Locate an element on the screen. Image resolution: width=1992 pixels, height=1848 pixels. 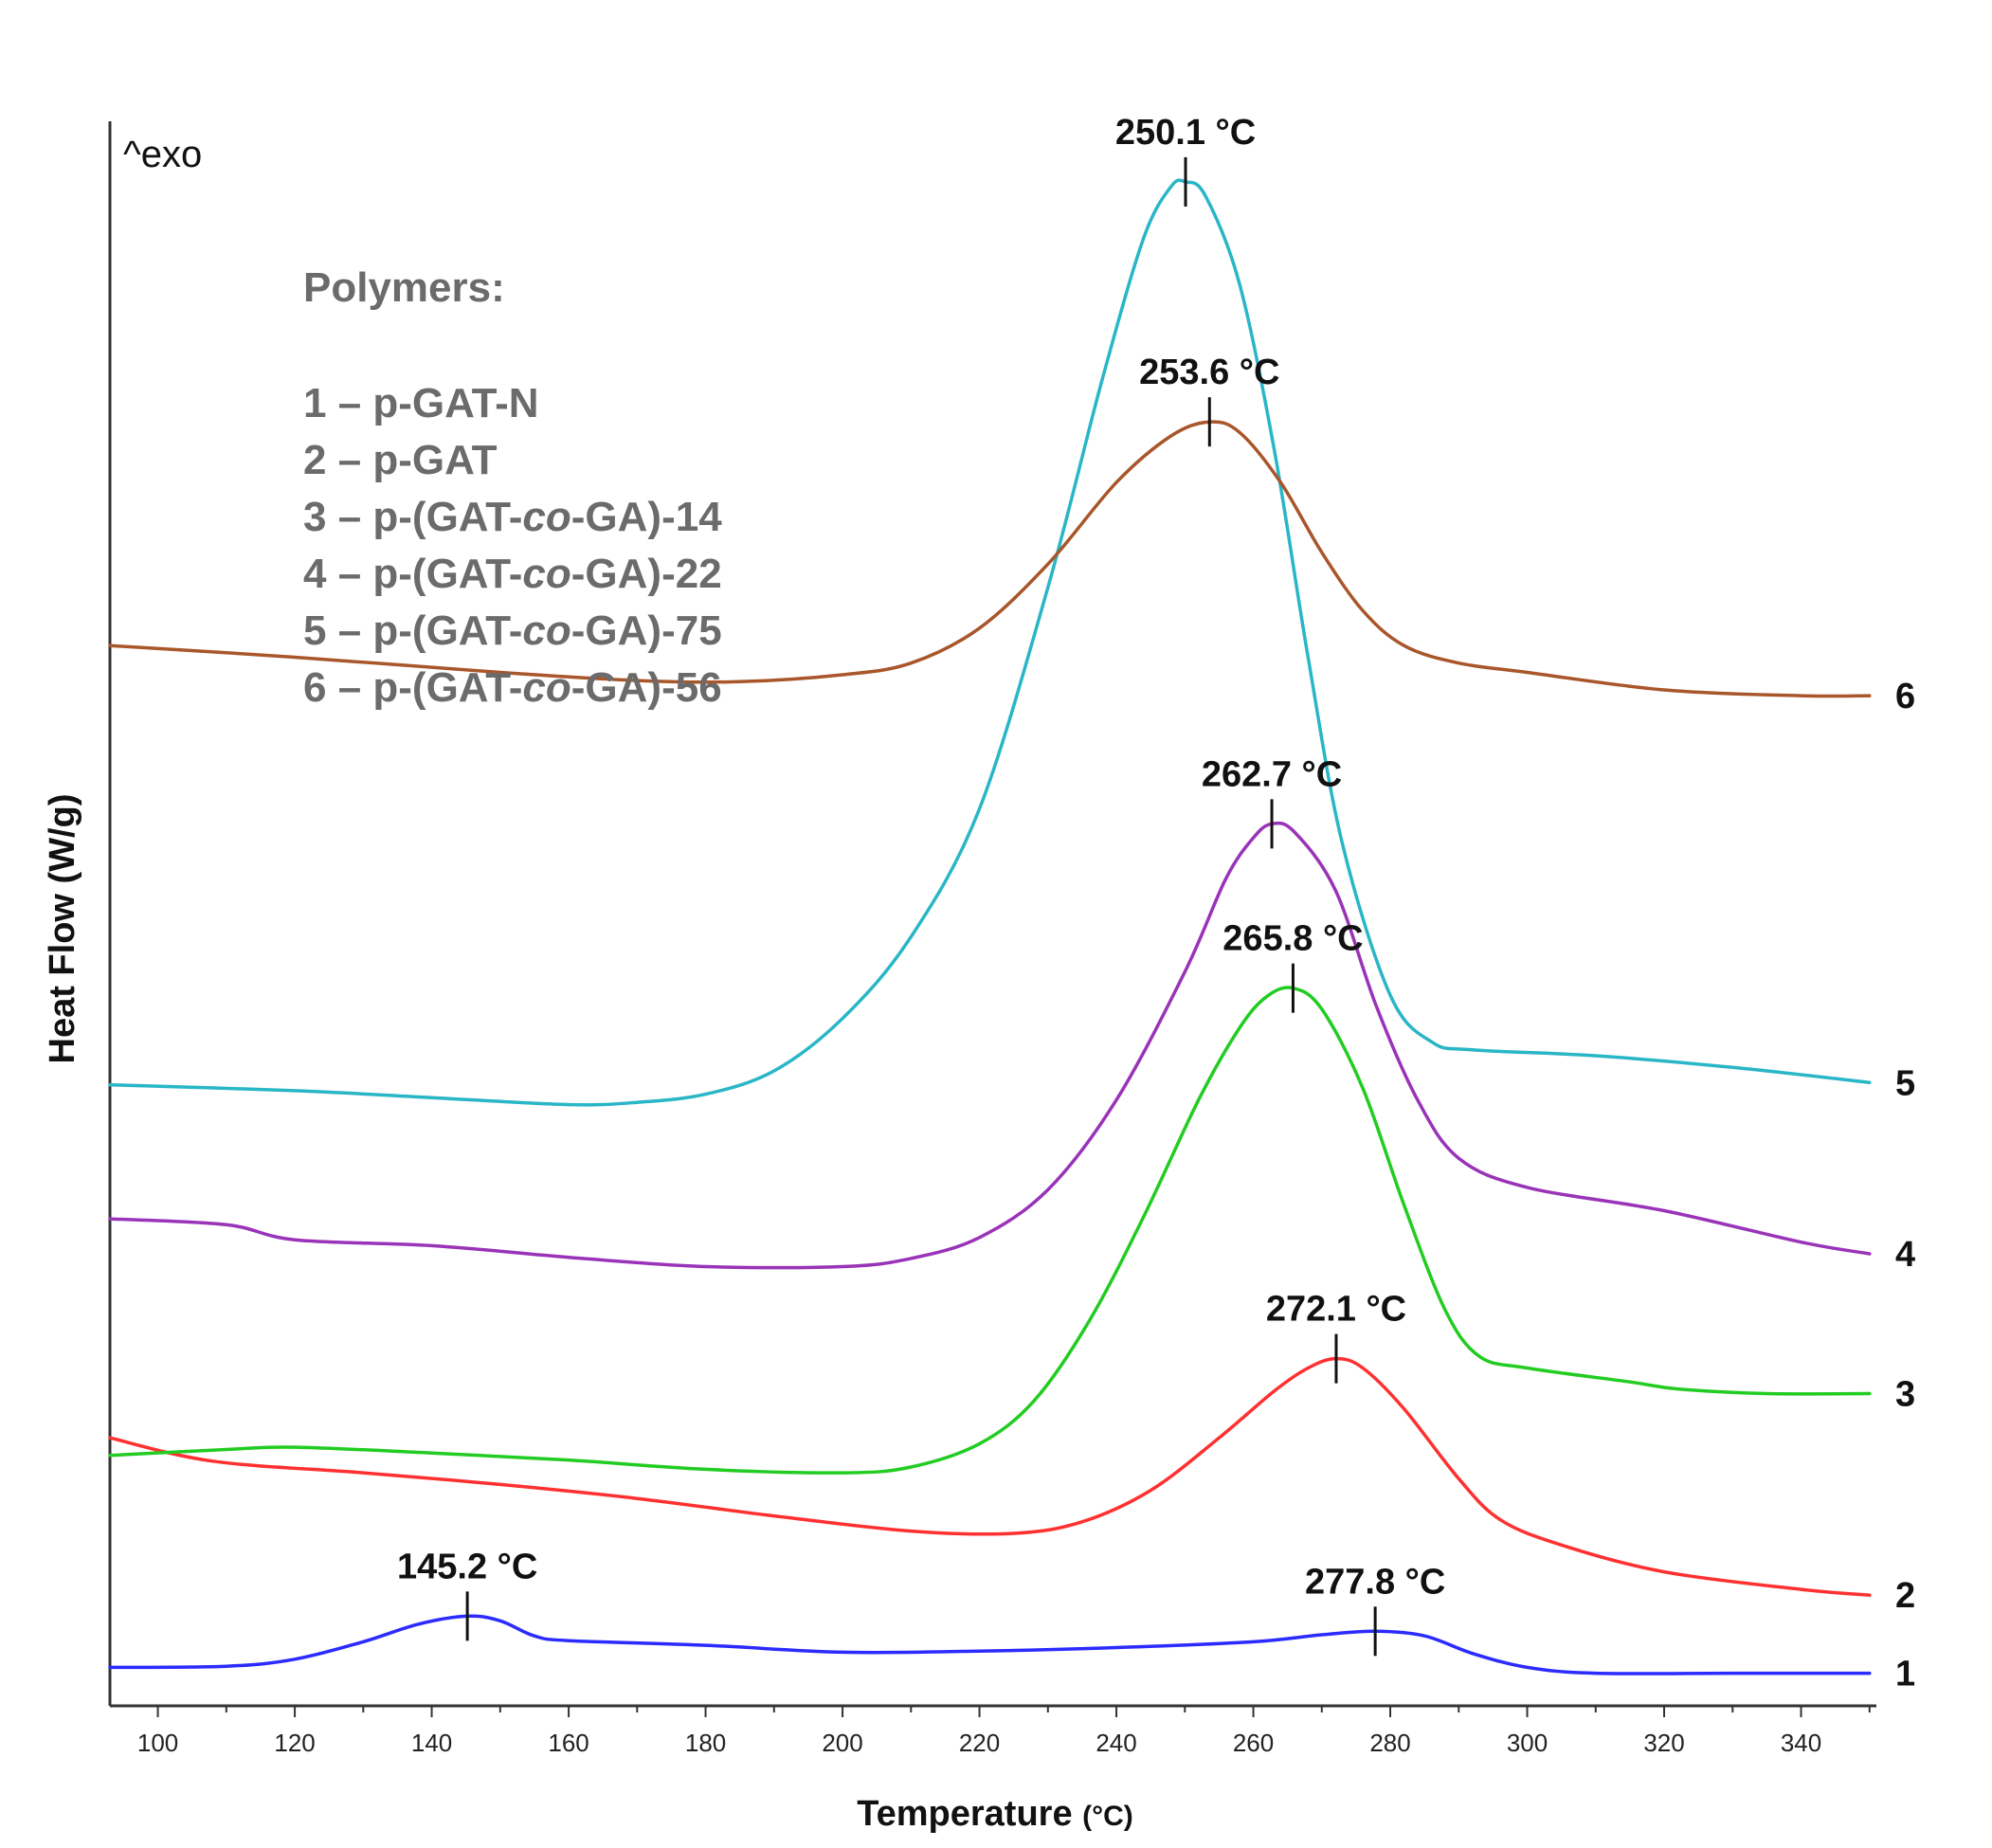
x-tick-label-160: 160 is located at coordinates (568, 1743).